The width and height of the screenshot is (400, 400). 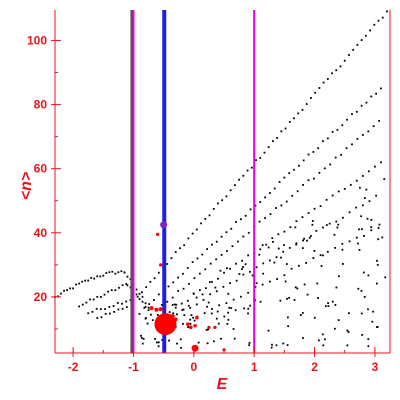 What do you see at coordinates (41, 169) in the screenshot?
I see `y-tick-label: 60` at bounding box center [41, 169].